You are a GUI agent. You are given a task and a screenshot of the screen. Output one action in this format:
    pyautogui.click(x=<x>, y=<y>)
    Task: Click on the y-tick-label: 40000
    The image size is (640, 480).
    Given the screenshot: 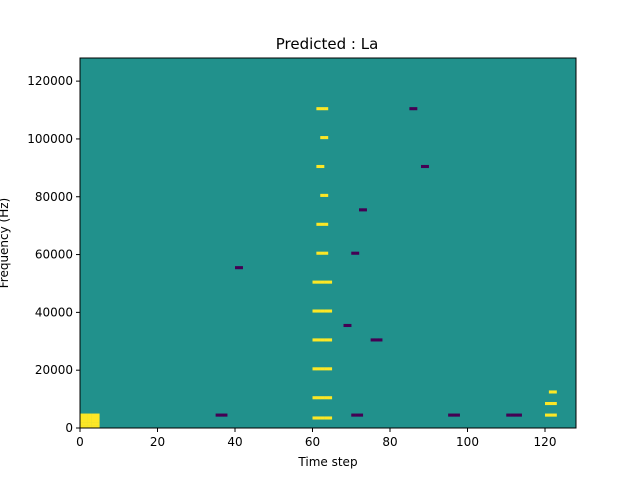 What is the action you would take?
    pyautogui.click(x=54, y=312)
    